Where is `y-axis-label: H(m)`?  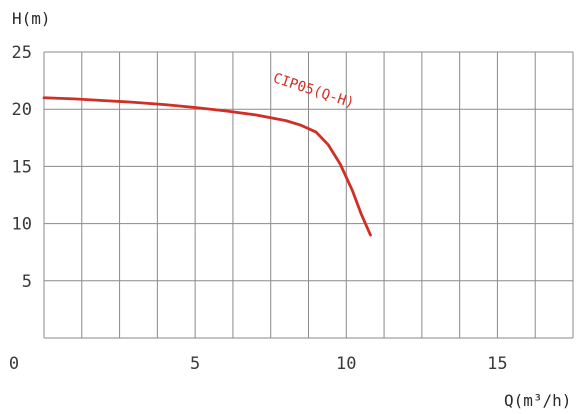
y-axis-label: H(m) is located at coordinates (31, 18).